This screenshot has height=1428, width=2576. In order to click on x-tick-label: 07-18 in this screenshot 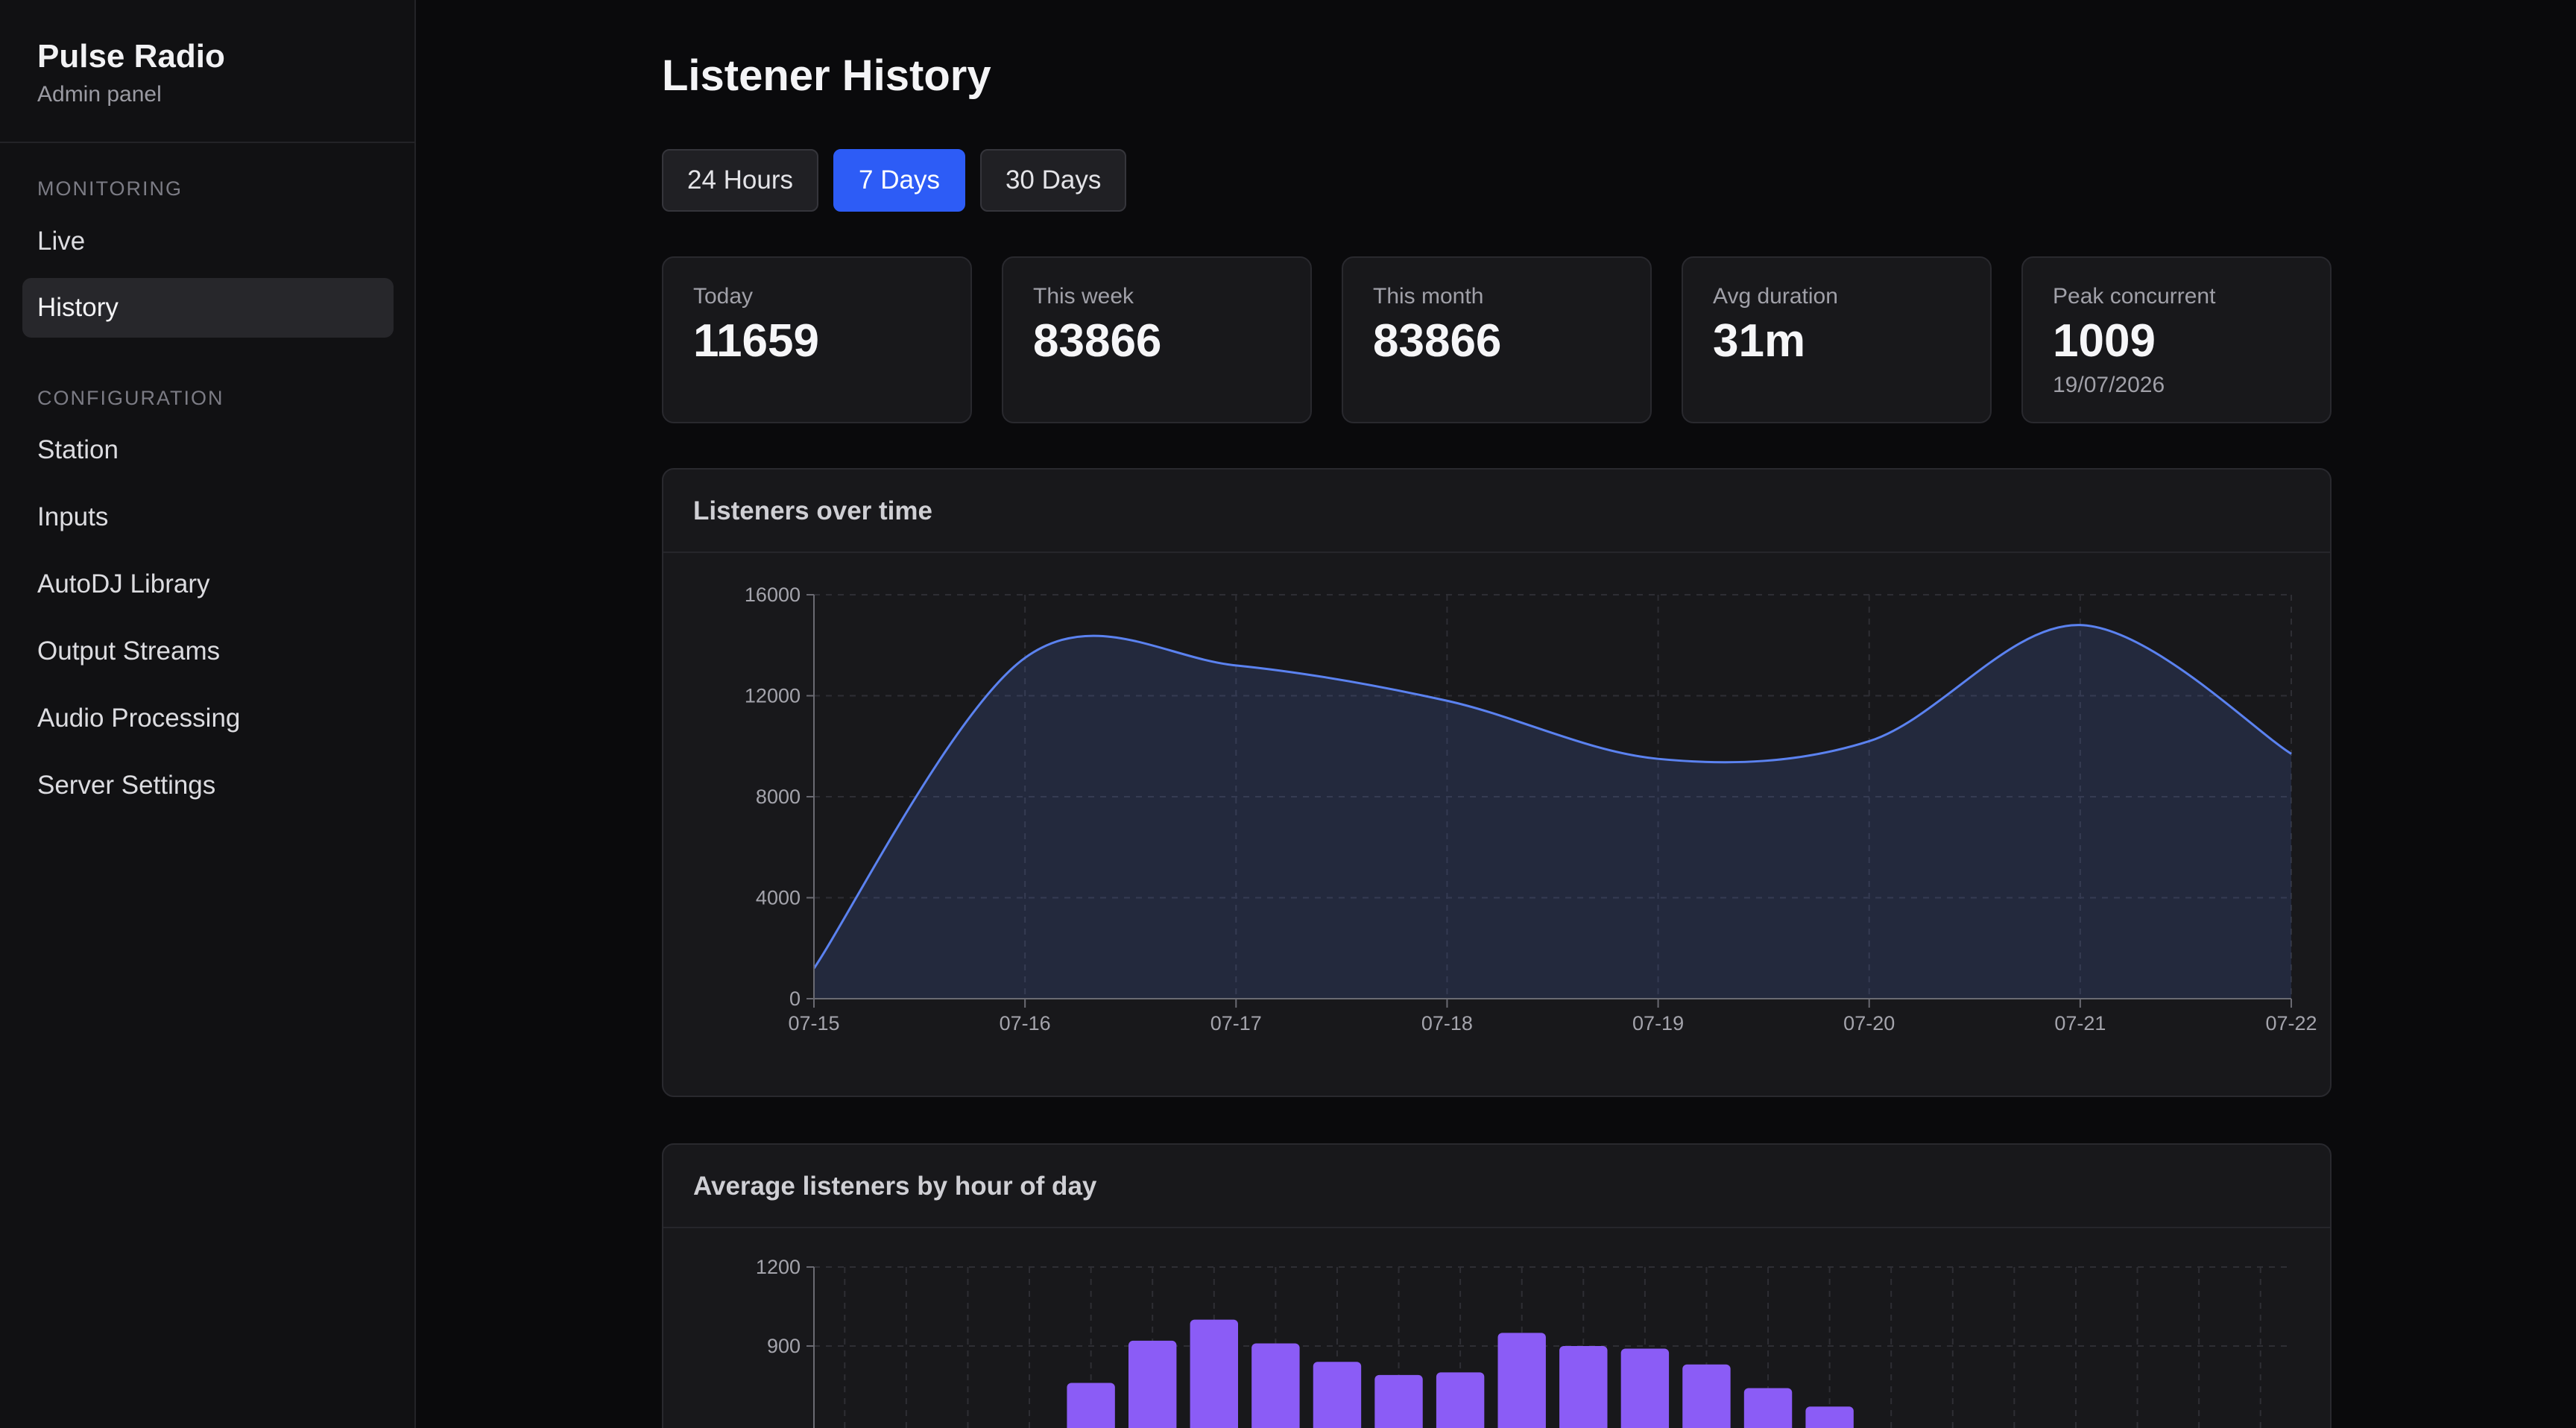, I will do `click(1447, 1023)`.